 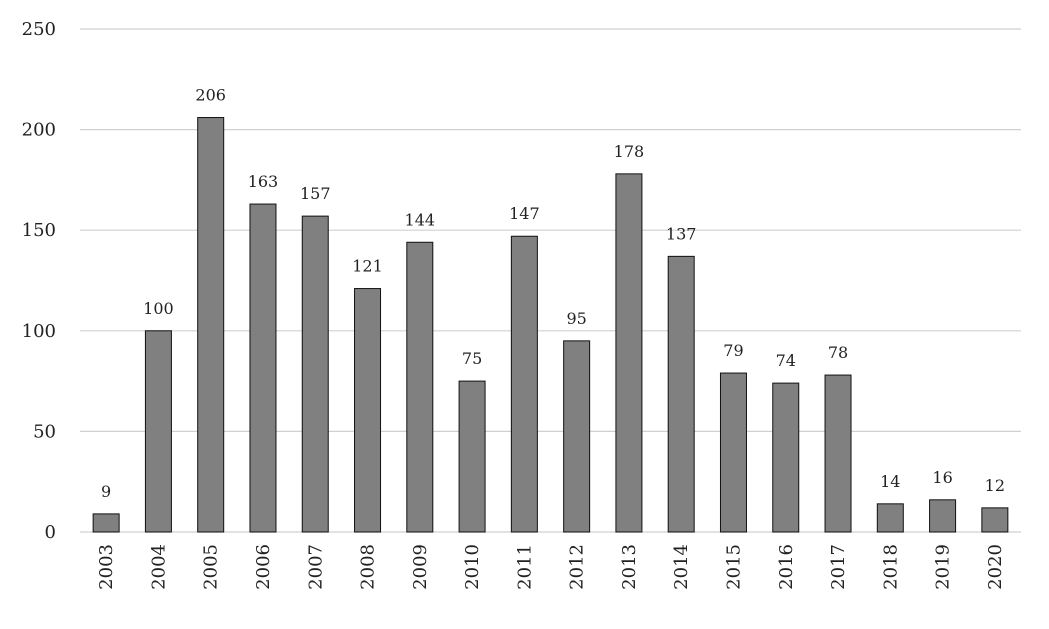 What do you see at coordinates (263, 181) in the screenshot?
I see `data-label-2006: 163` at bounding box center [263, 181].